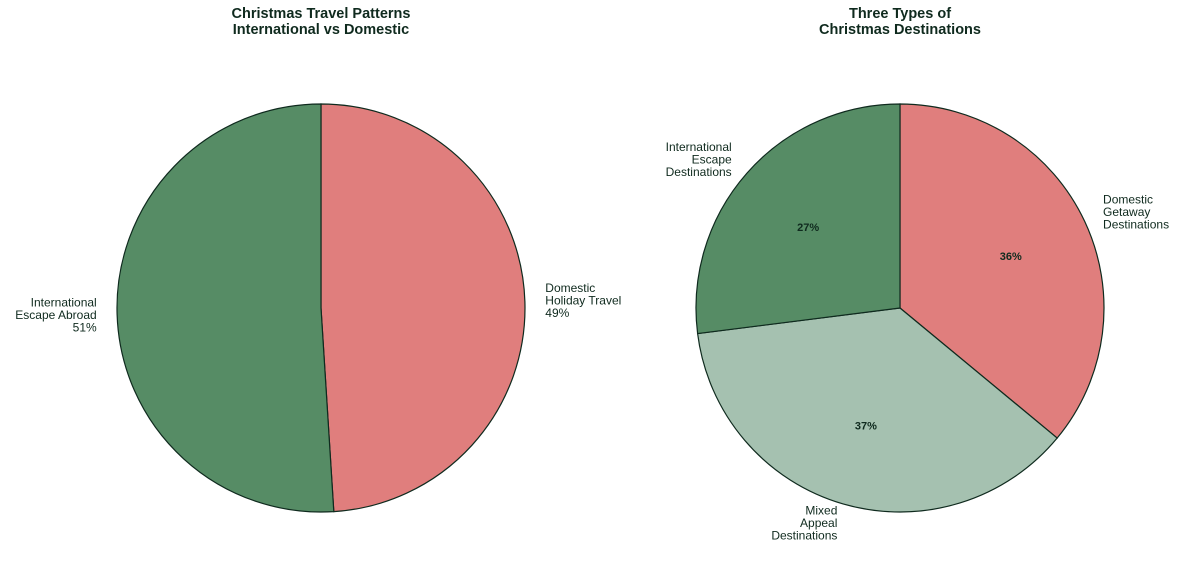 The height and width of the screenshot is (570, 1179). Describe the element at coordinates (699, 159) in the screenshot. I see `slice-label: International Escape Destinations` at that location.